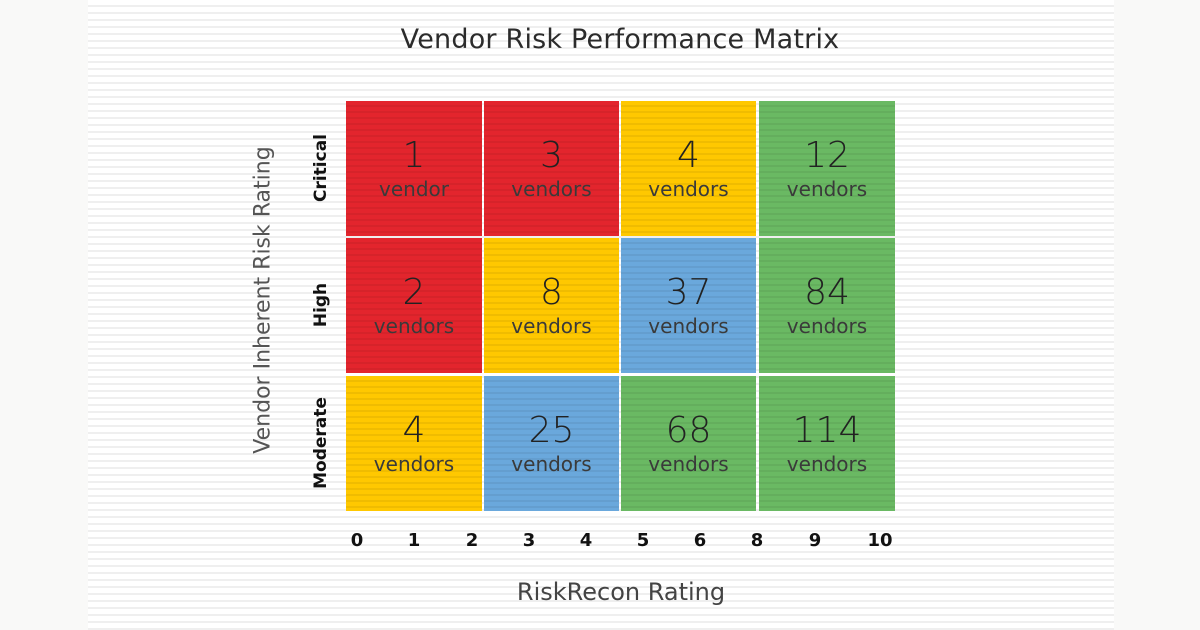 Image resolution: width=1200 pixels, height=630 pixels. I want to click on x-tick-5: 5, so click(643, 540).